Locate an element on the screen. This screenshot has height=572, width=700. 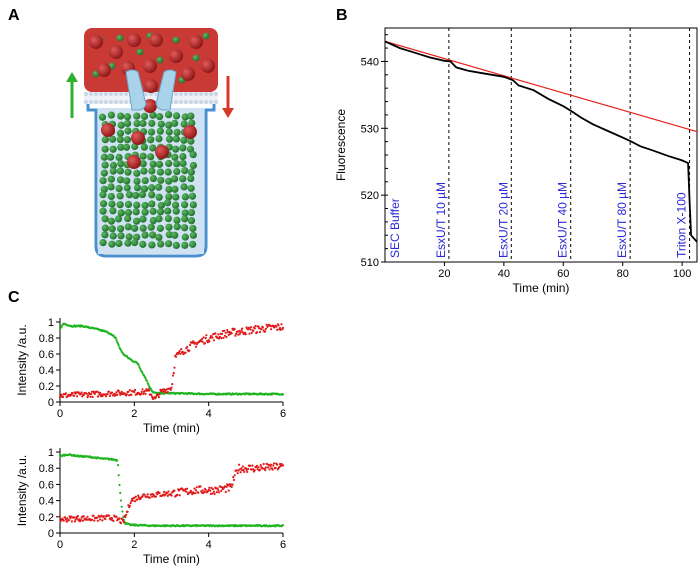
dye-molecules is located at coordinates (152, 140).